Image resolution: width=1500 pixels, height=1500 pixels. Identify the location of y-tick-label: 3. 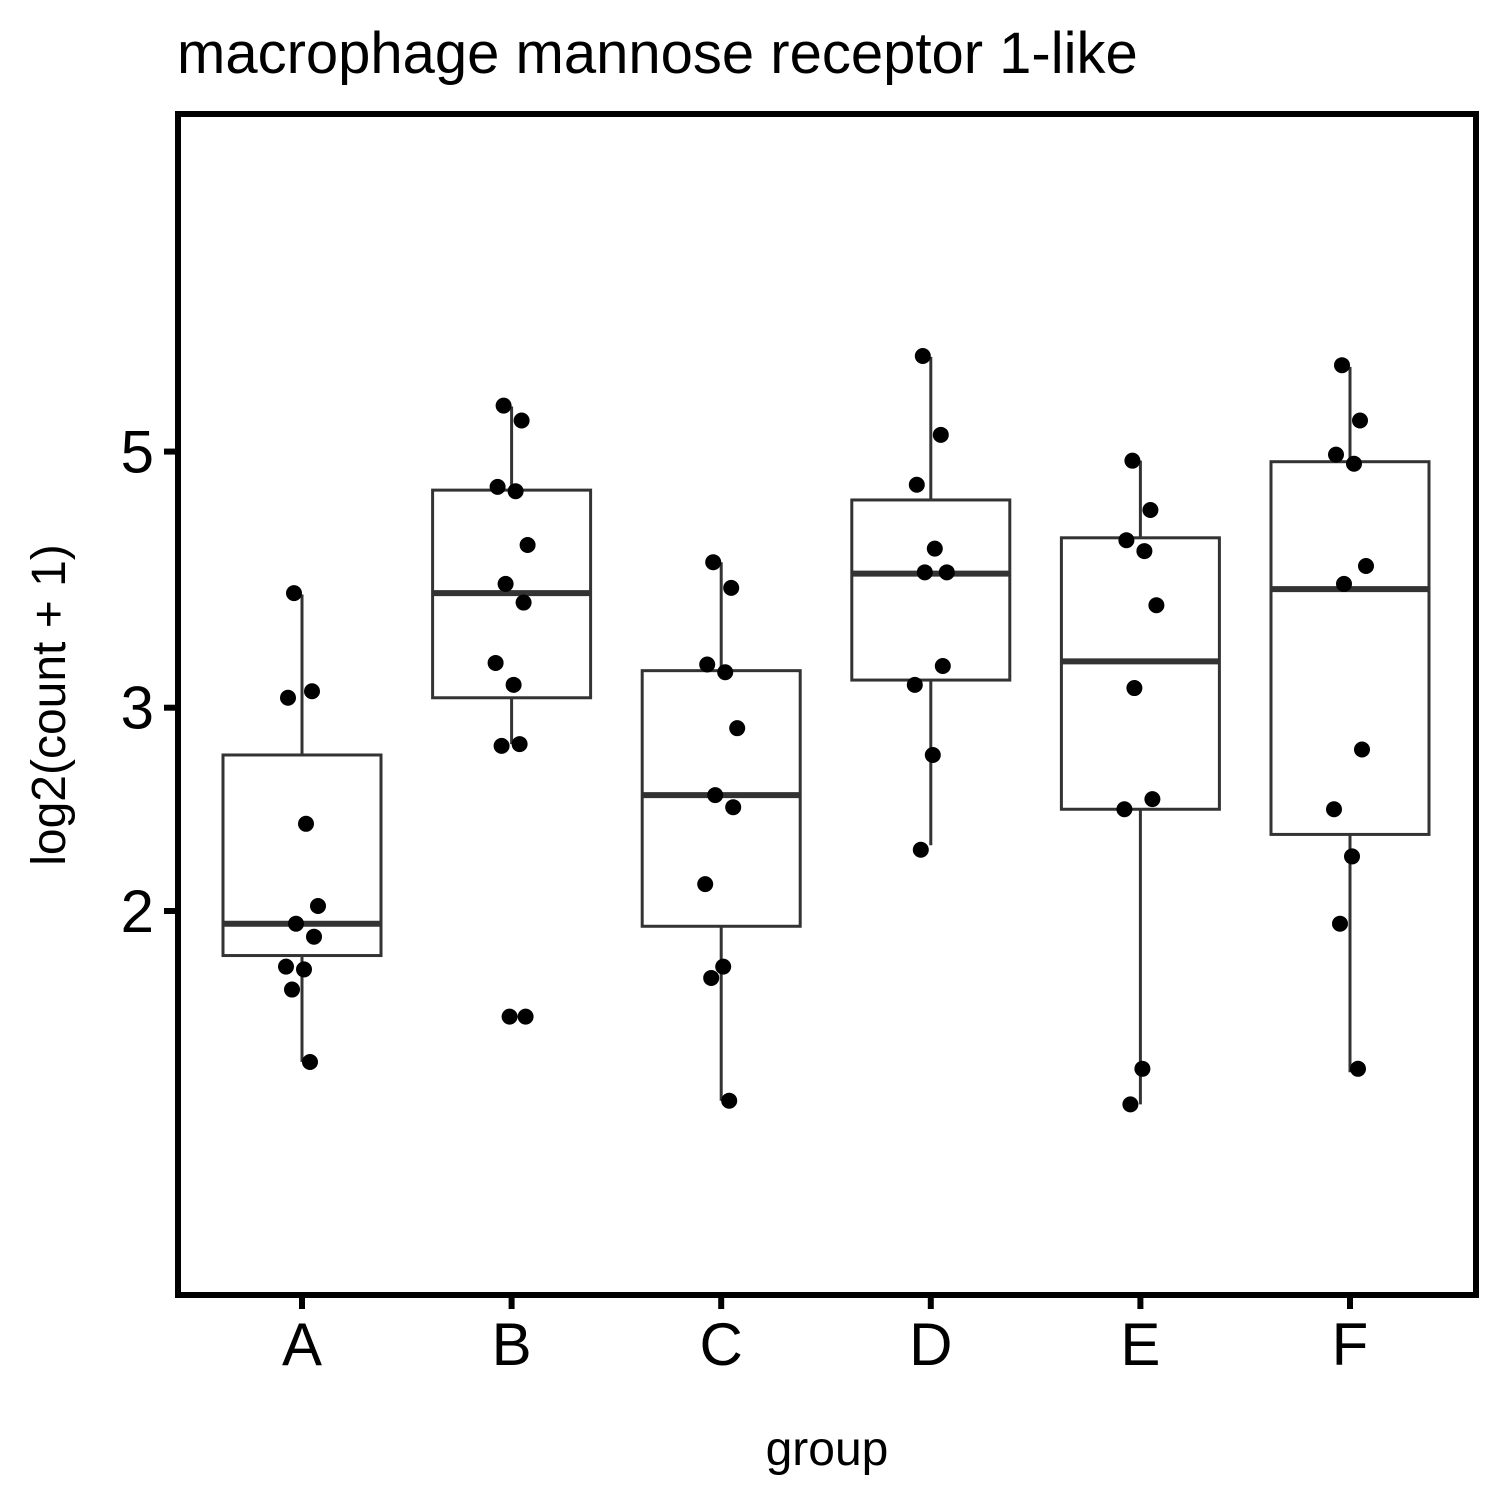
(137, 708).